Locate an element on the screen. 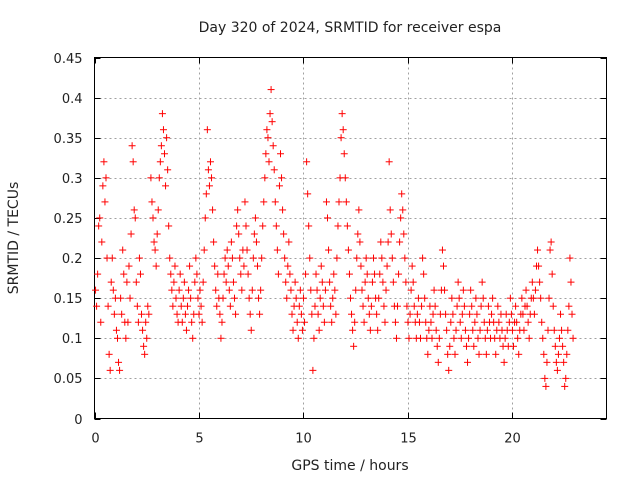 Image resolution: width=640 pixels, height=480 pixels. x-tick-label: 15 is located at coordinates (408, 439).